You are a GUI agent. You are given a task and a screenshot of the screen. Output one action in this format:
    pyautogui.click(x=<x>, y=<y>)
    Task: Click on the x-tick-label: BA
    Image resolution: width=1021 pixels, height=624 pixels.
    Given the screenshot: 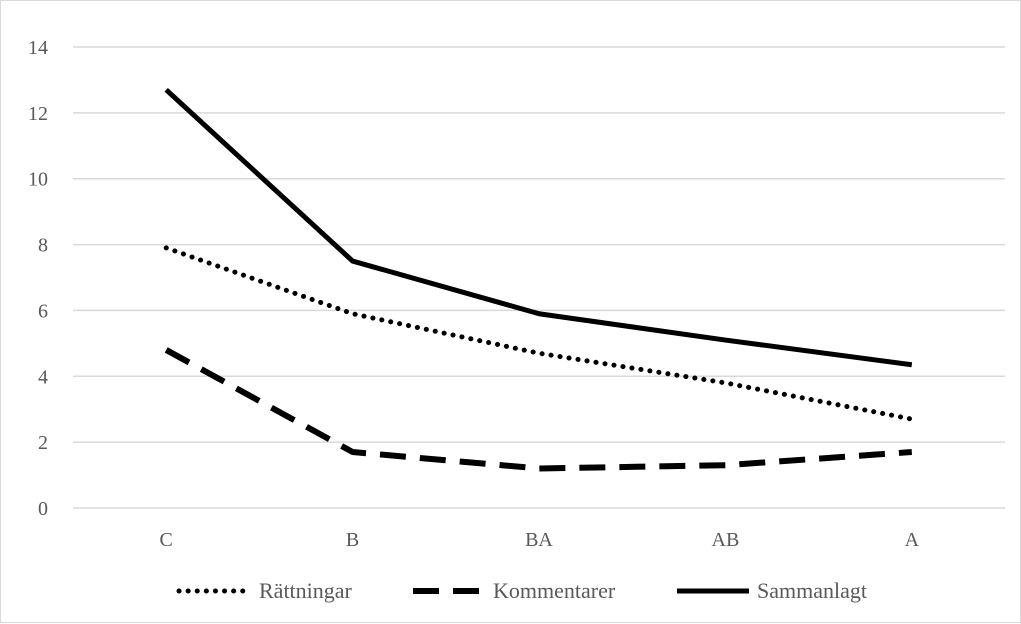 What is the action you would take?
    pyautogui.click(x=539, y=540)
    